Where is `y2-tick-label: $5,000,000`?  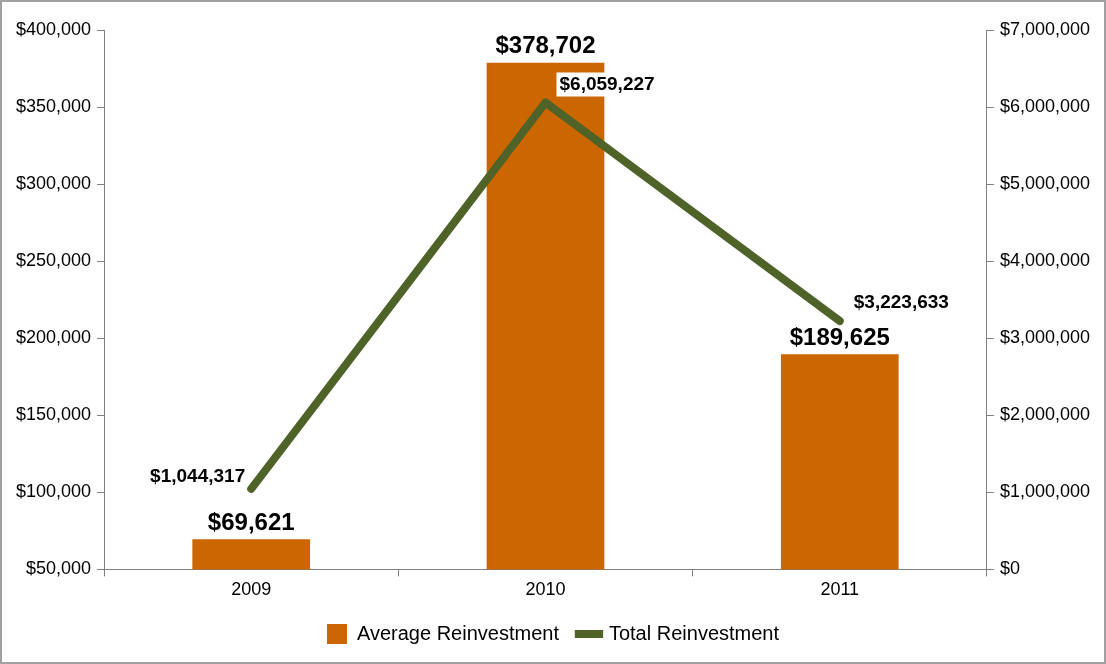
y2-tick-label: $5,000,000 is located at coordinates (1045, 183).